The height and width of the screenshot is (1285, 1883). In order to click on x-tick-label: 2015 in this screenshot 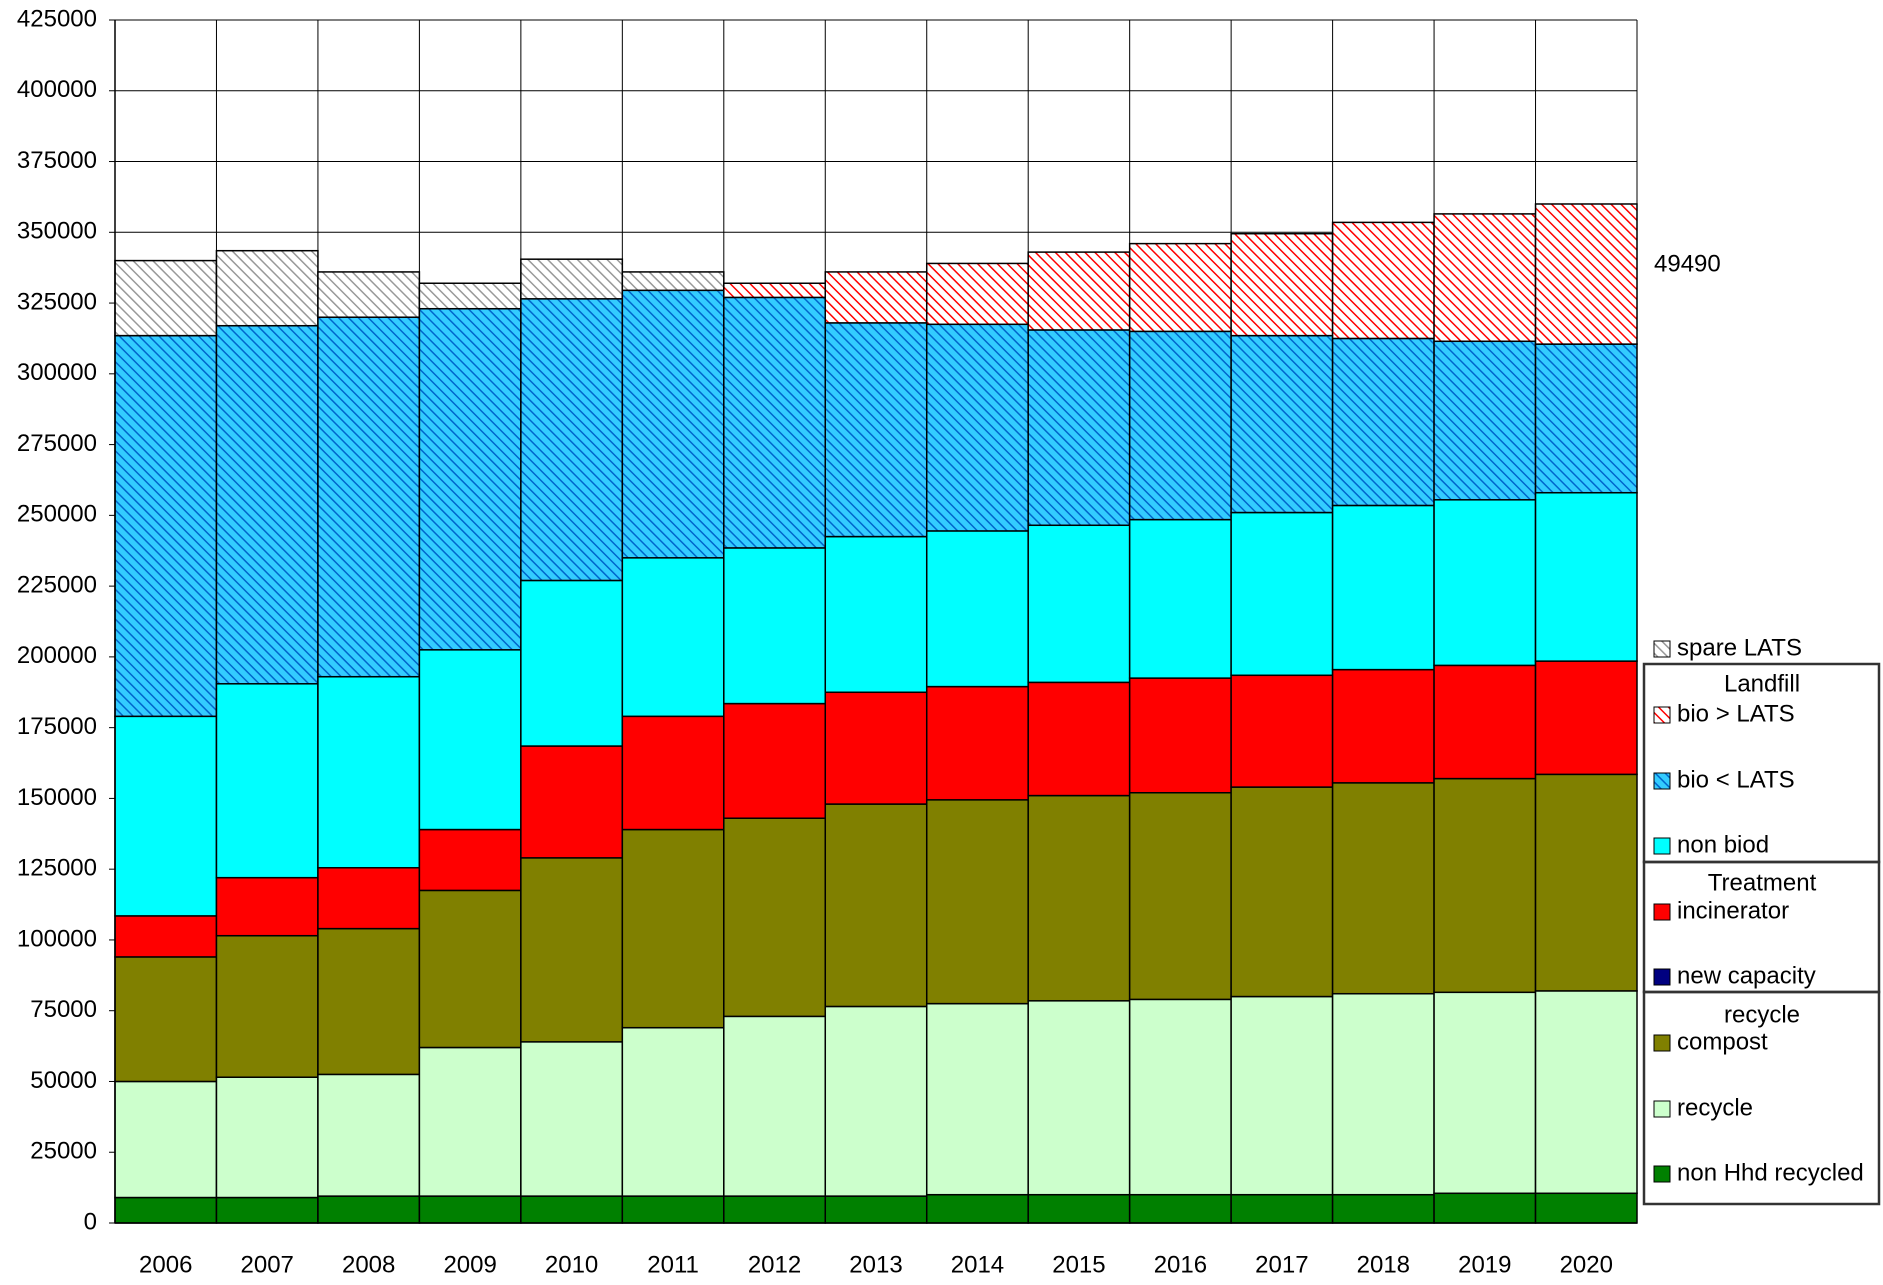, I will do `click(1078, 1264)`.